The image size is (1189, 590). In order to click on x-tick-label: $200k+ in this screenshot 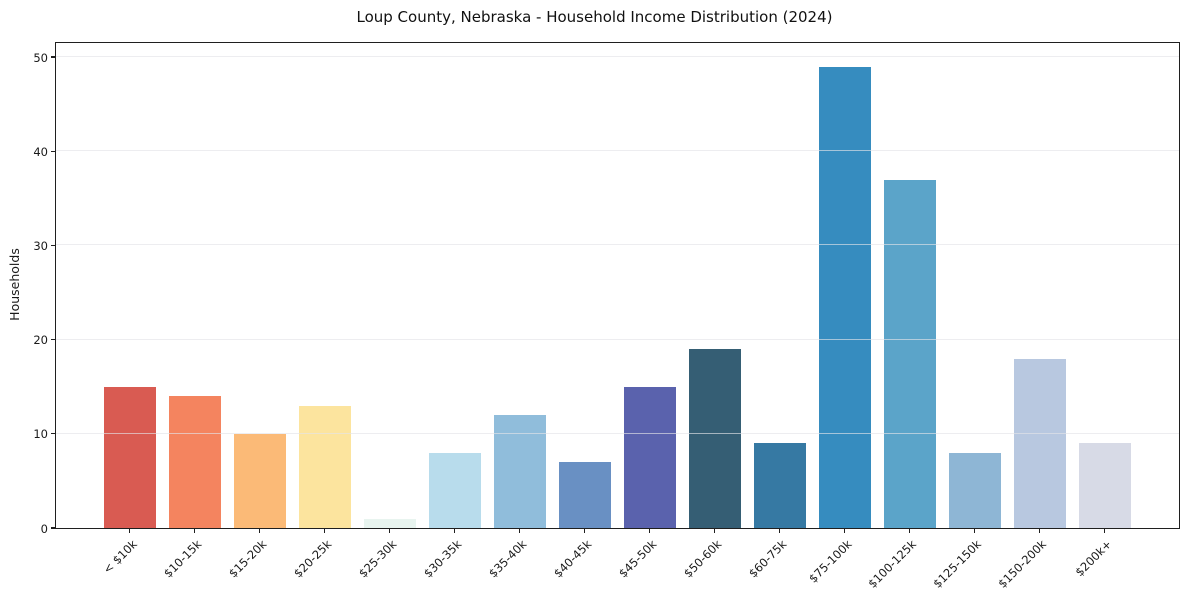, I will do `click(1093, 558)`.